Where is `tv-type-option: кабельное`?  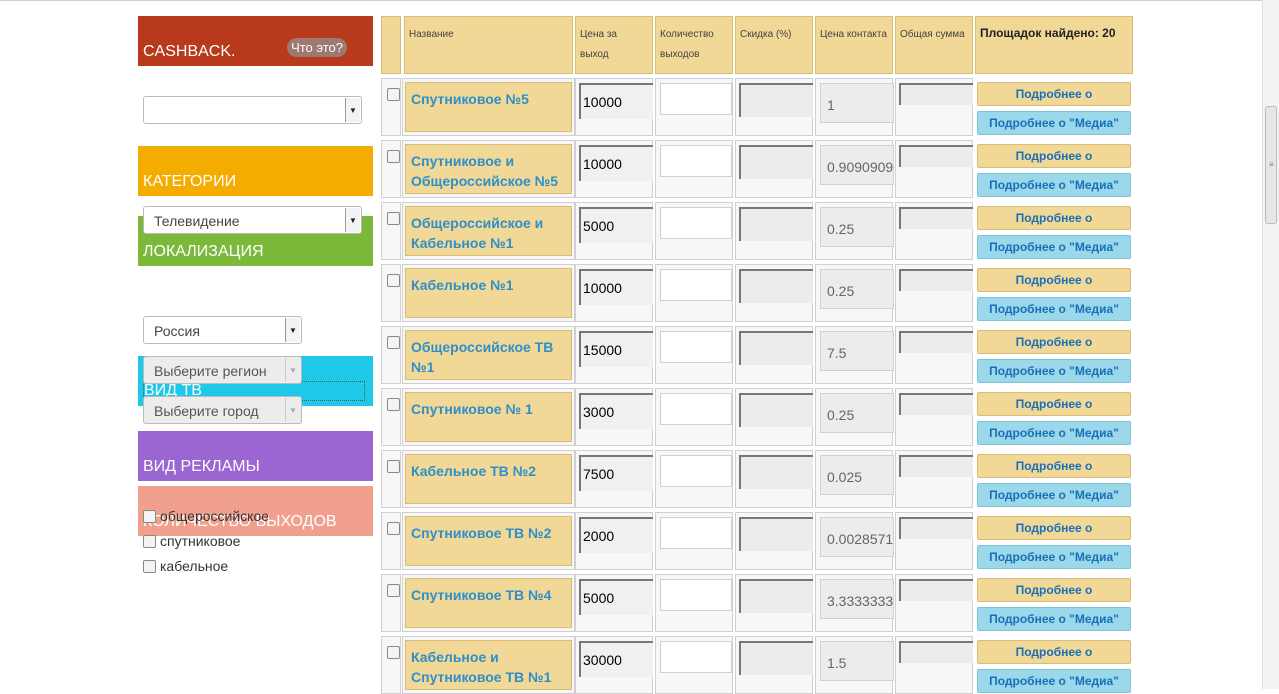 tv-type-option: кабельное is located at coordinates (185, 566).